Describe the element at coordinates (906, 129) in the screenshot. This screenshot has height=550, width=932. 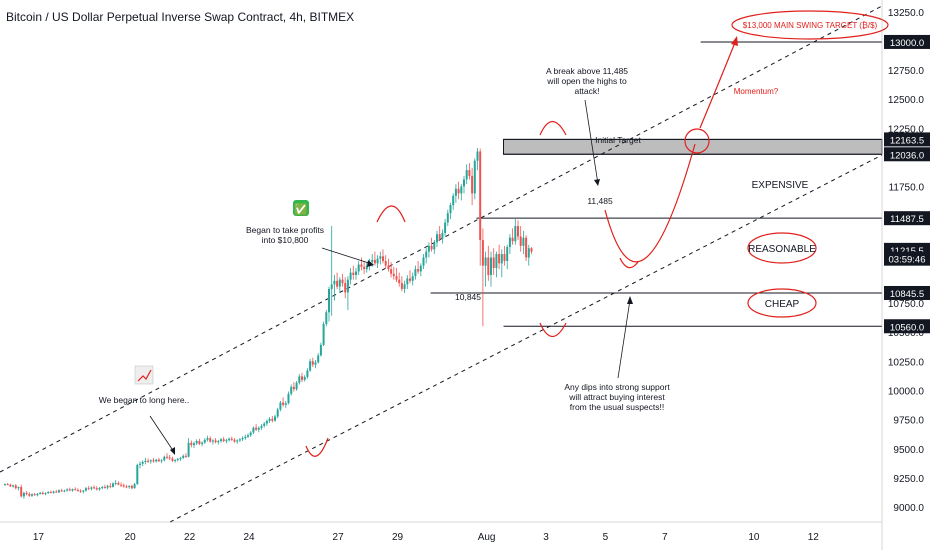
I see `y-tick-label: 12250.0` at that location.